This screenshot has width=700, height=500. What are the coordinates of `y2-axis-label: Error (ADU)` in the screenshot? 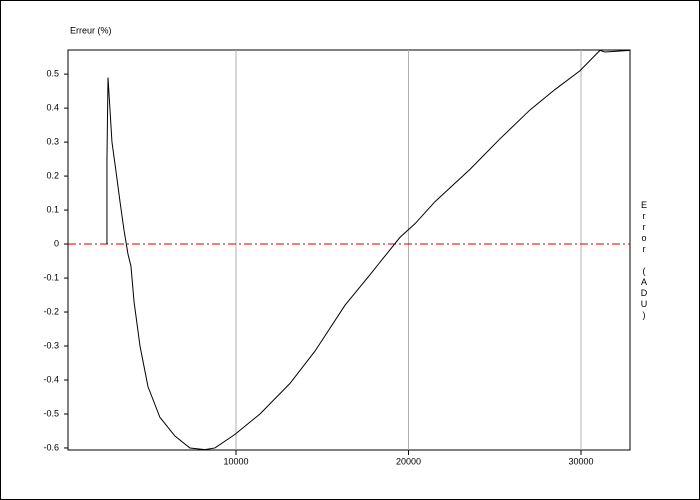 It's located at (644, 260).